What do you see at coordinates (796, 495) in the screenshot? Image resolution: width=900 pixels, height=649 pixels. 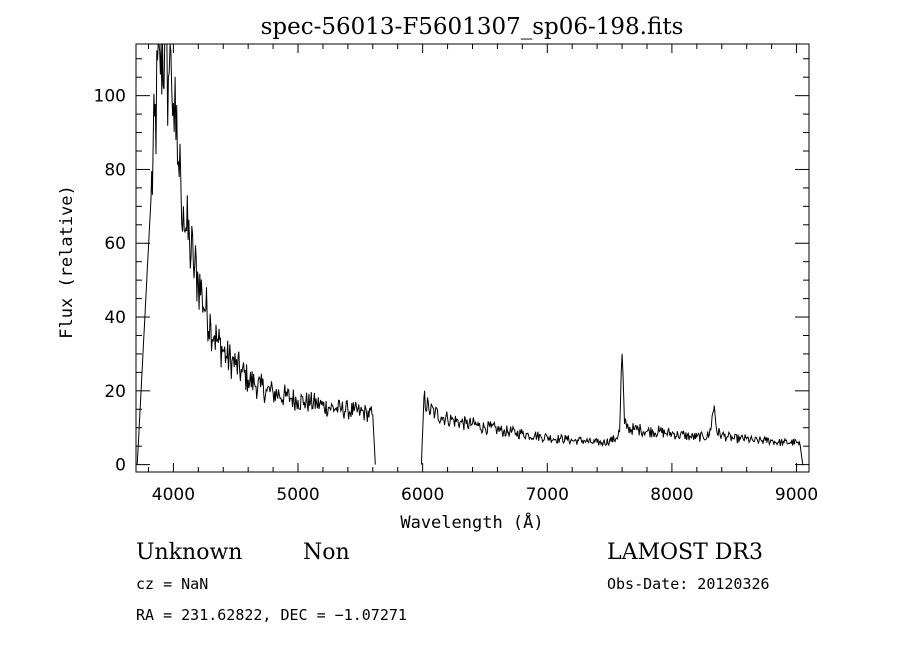 I see `x-tick-label: 9000` at bounding box center [796, 495].